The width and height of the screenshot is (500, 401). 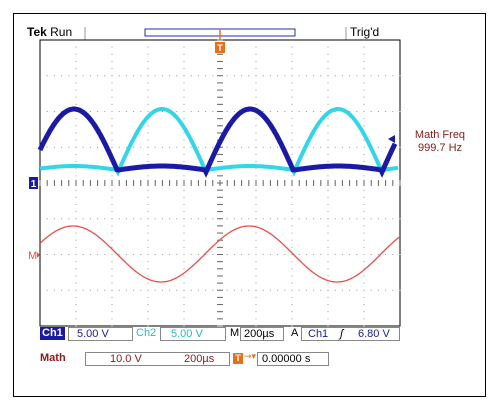 I want to click on trigger-position-marker: T, so click(x=220, y=41).